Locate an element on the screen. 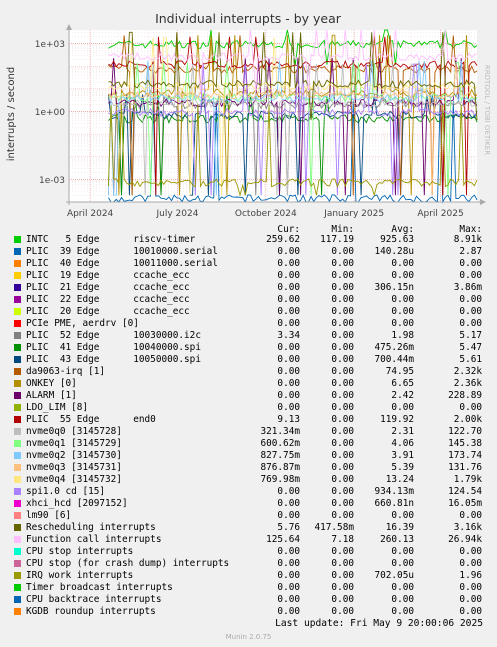 The height and width of the screenshot is (647, 497). legend-max: 5.61 is located at coordinates (470, 359).